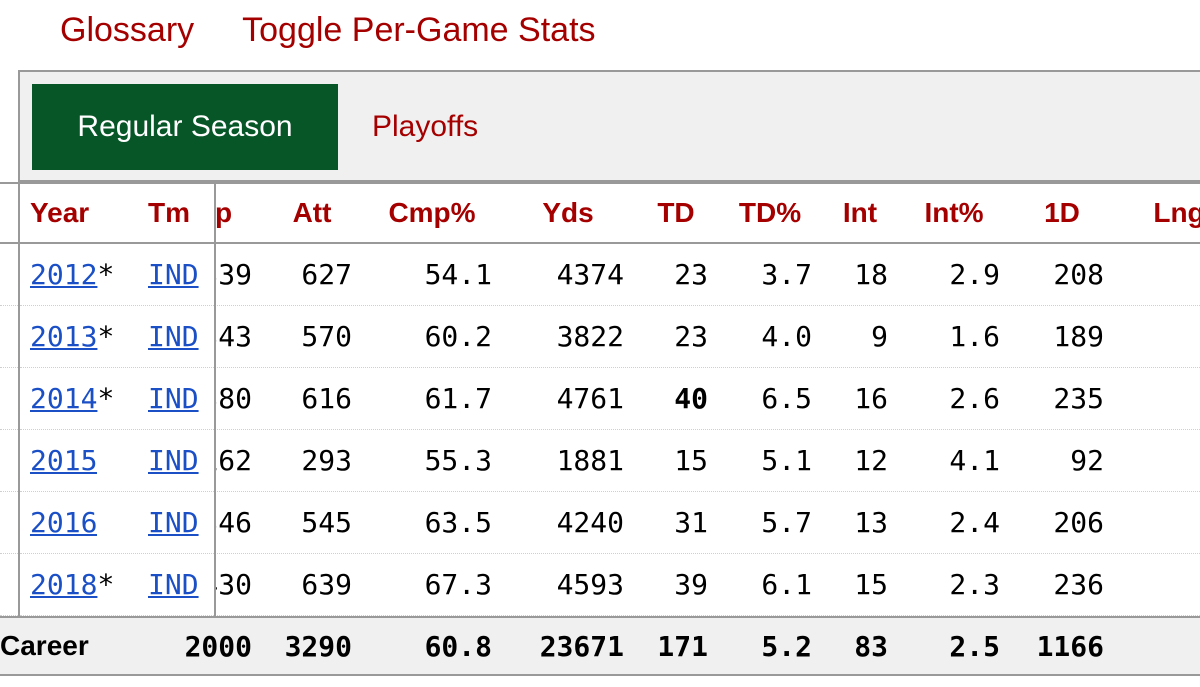 The width and height of the screenshot is (1200, 687). What do you see at coordinates (185, 127) in the screenshot?
I see `tab-regular-season: Regular Season` at bounding box center [185, 127].